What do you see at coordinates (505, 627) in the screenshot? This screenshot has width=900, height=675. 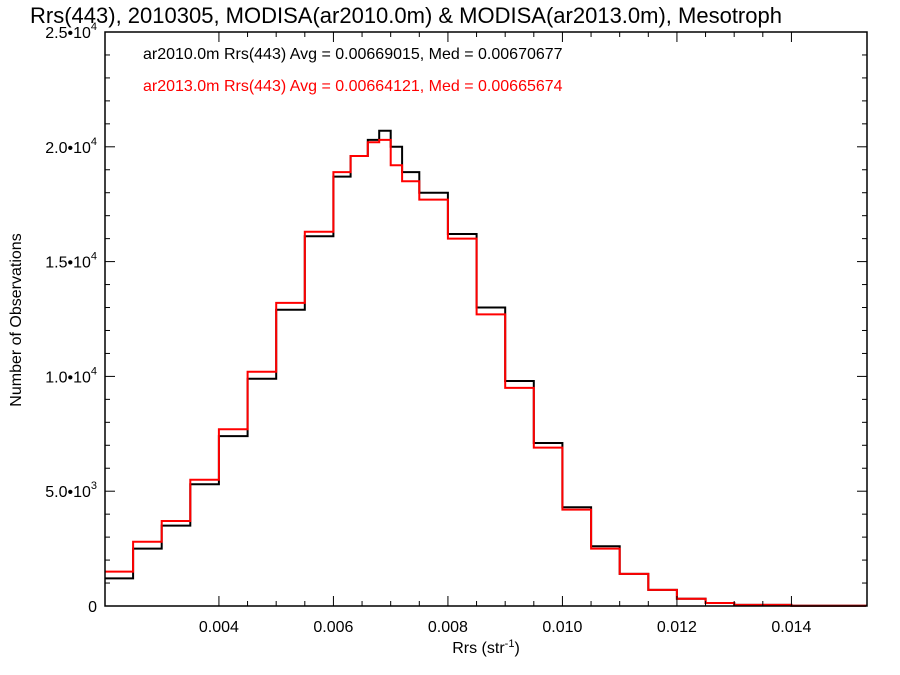 I see `x-tick-labels: 0.004 0.006 0.008 0.010 0.012 0.014` at bounding box center [505, 627].